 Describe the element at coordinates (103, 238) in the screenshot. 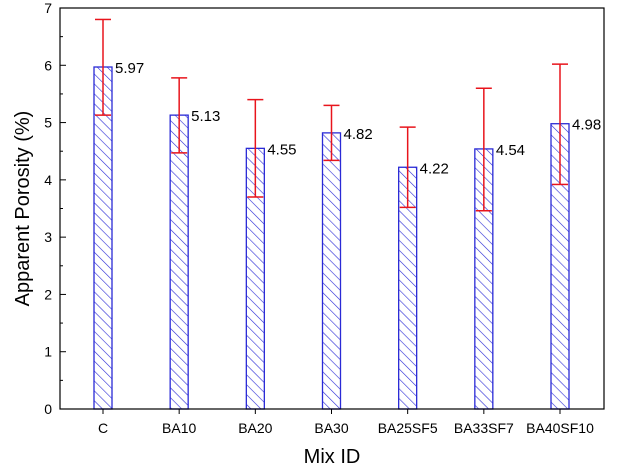

I see `bar-c` at that location.